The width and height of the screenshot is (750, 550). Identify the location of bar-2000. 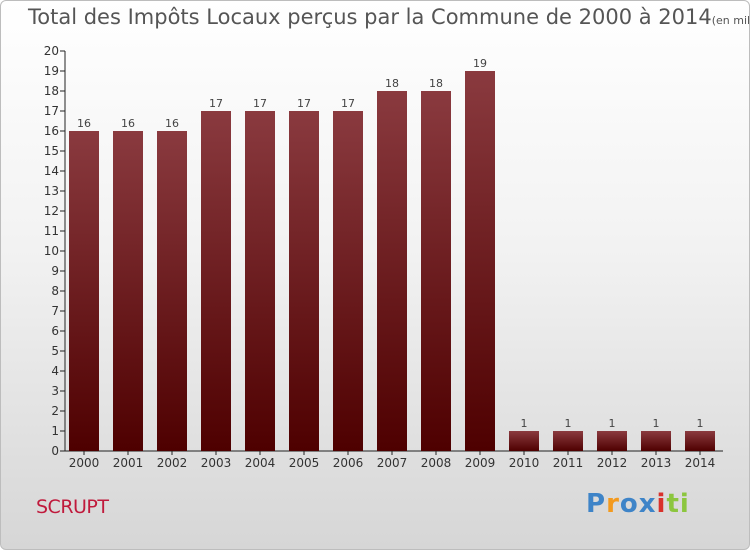
(84, 291).